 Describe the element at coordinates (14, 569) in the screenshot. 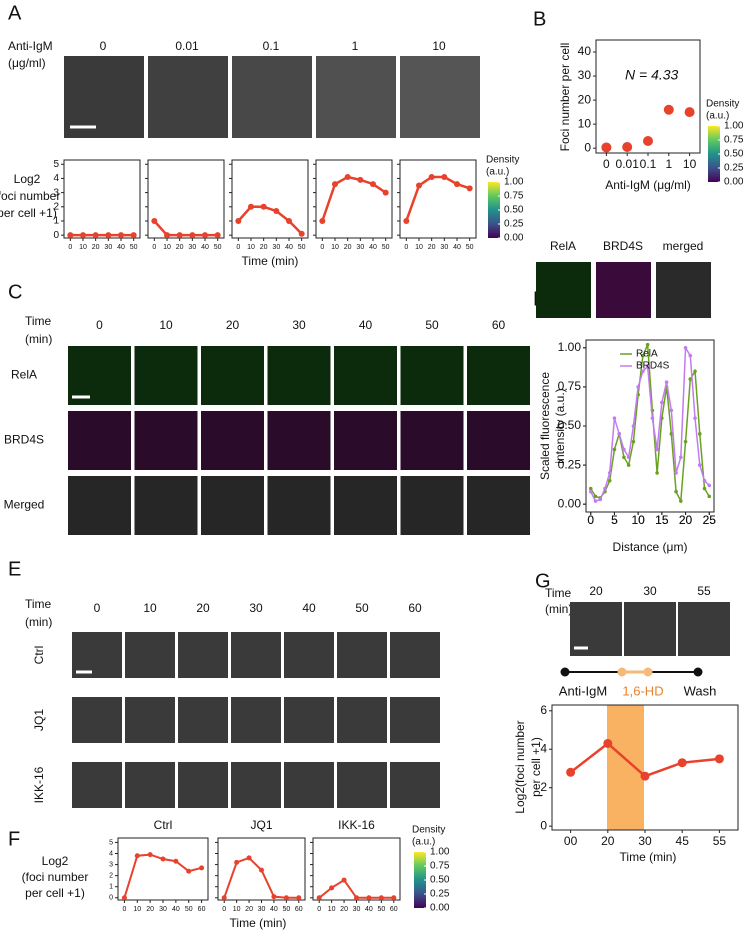

I see `panel-label: E` at that location.